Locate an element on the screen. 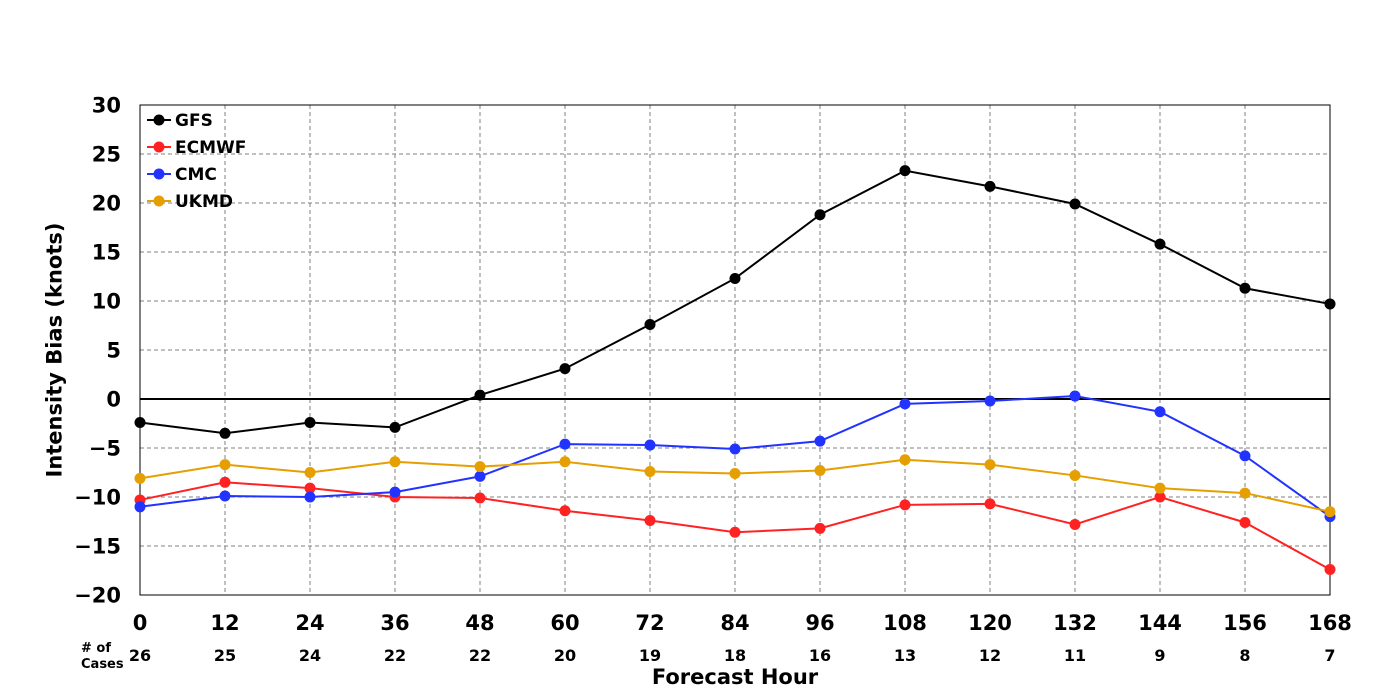  y-axis-title: Intensity Bias (knots) is located at coordinates (54, 350).